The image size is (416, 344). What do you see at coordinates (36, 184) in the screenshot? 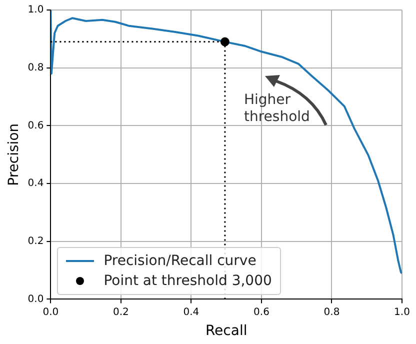
I see `y-tick-label: 0.4` at bounding box center [36, 184].